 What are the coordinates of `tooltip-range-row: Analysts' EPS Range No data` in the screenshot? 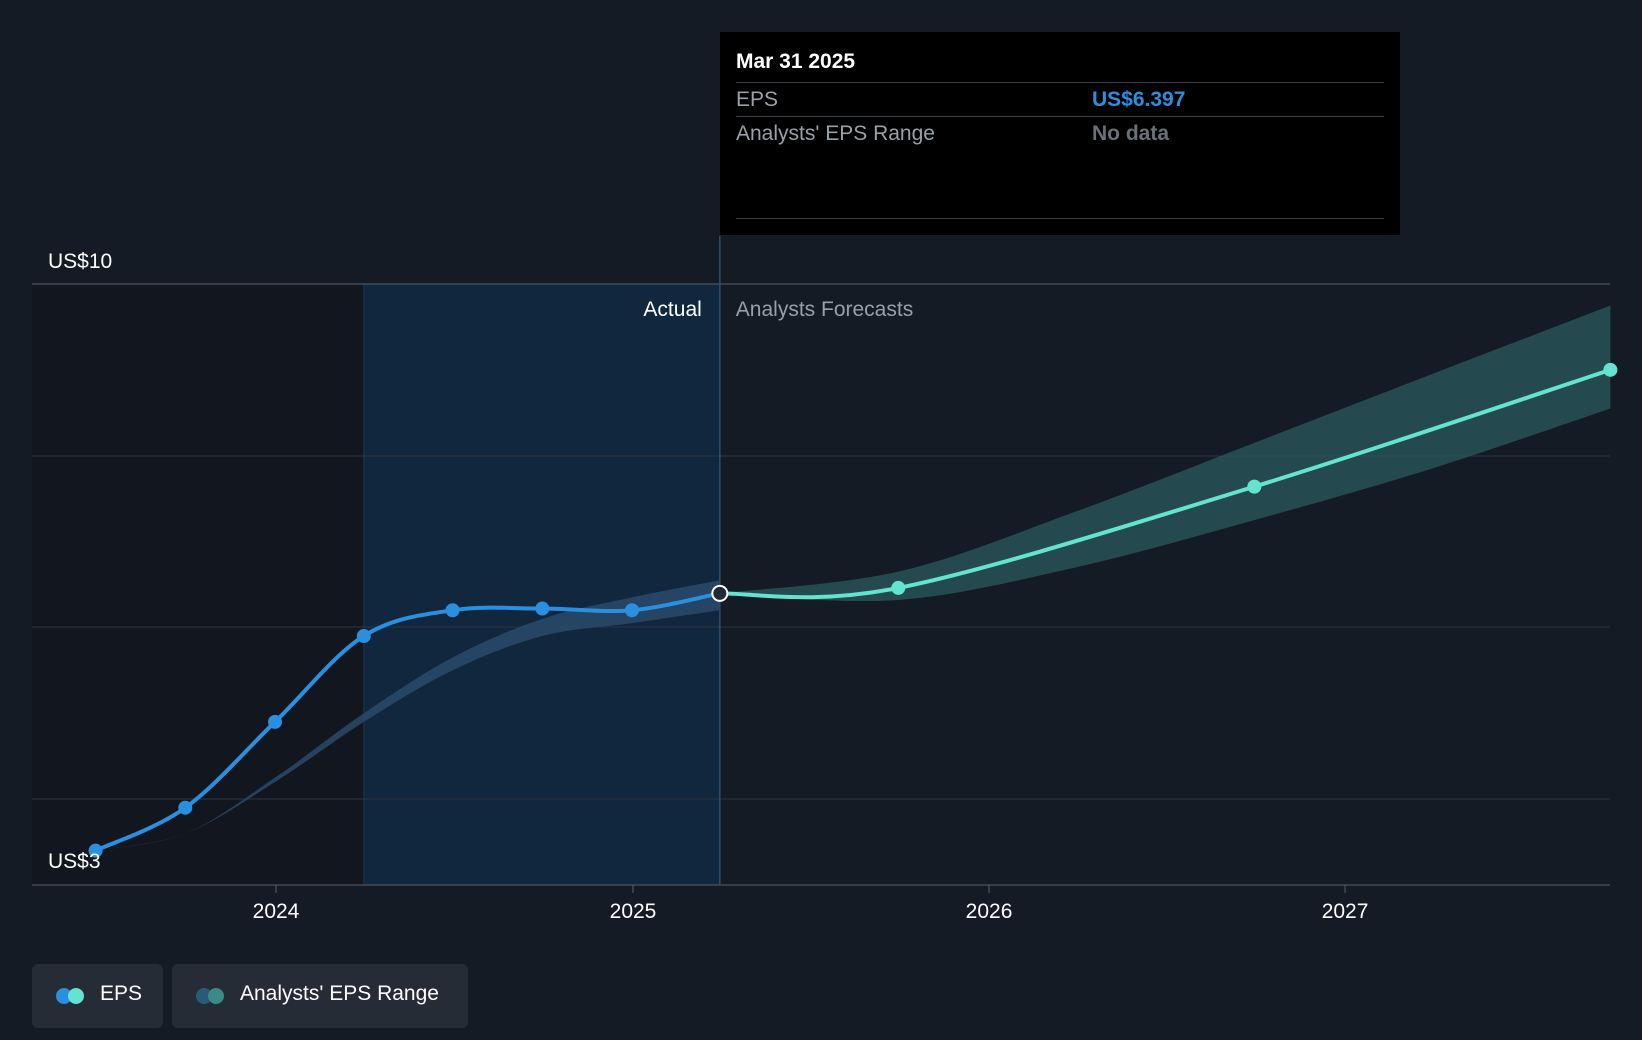 It's located at (1060, 133).